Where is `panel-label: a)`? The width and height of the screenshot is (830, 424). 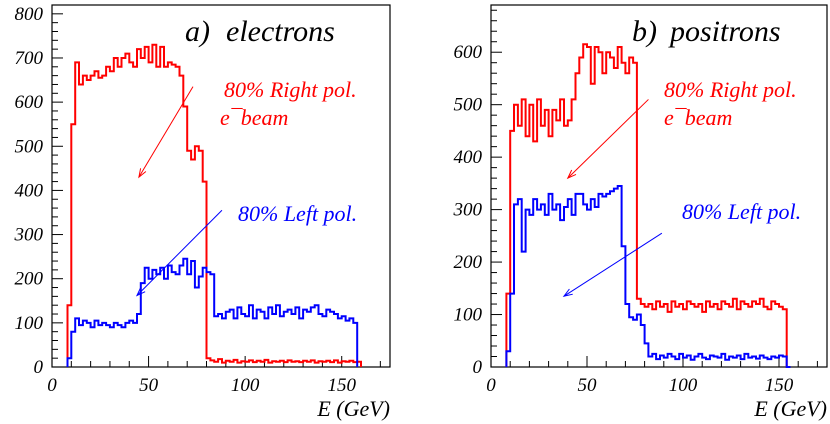 panel-label: a) is located at coordinates (197, 31).